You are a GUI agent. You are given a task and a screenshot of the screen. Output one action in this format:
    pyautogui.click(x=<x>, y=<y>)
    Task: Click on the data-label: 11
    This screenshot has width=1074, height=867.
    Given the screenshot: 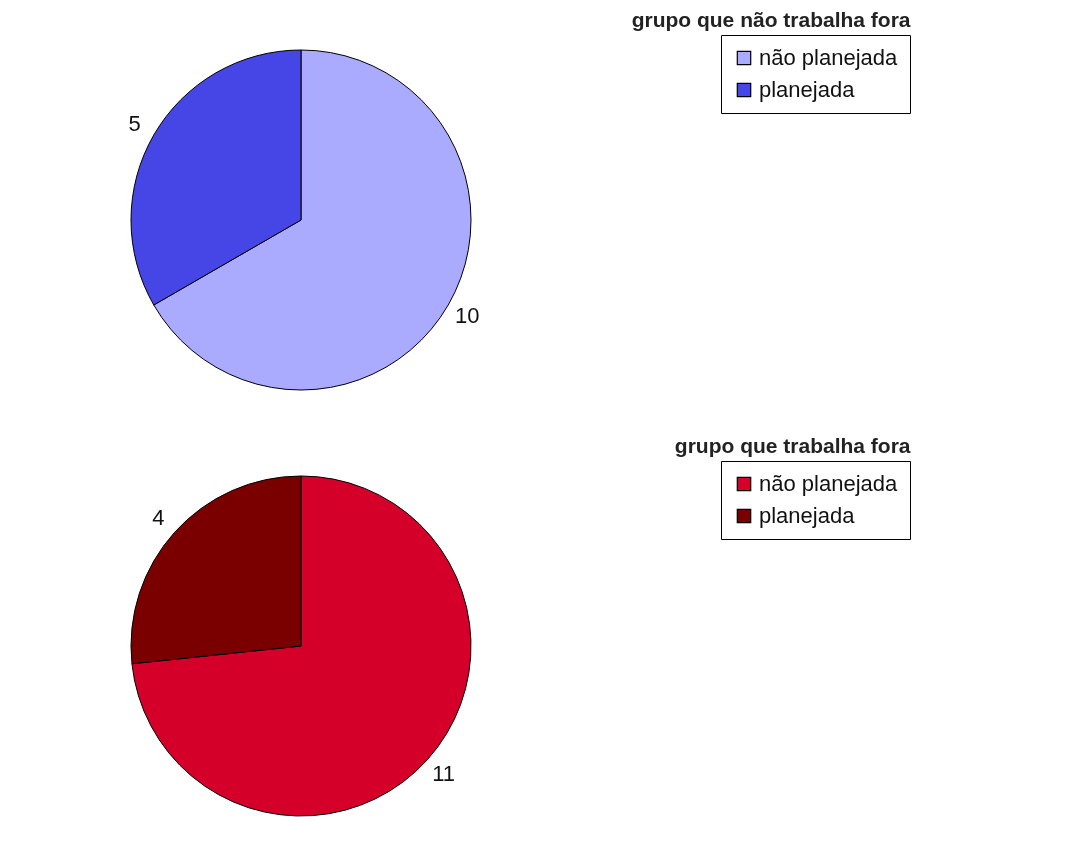 What is the action you would take?
    pyautogui.click(x=444, y=774)
    